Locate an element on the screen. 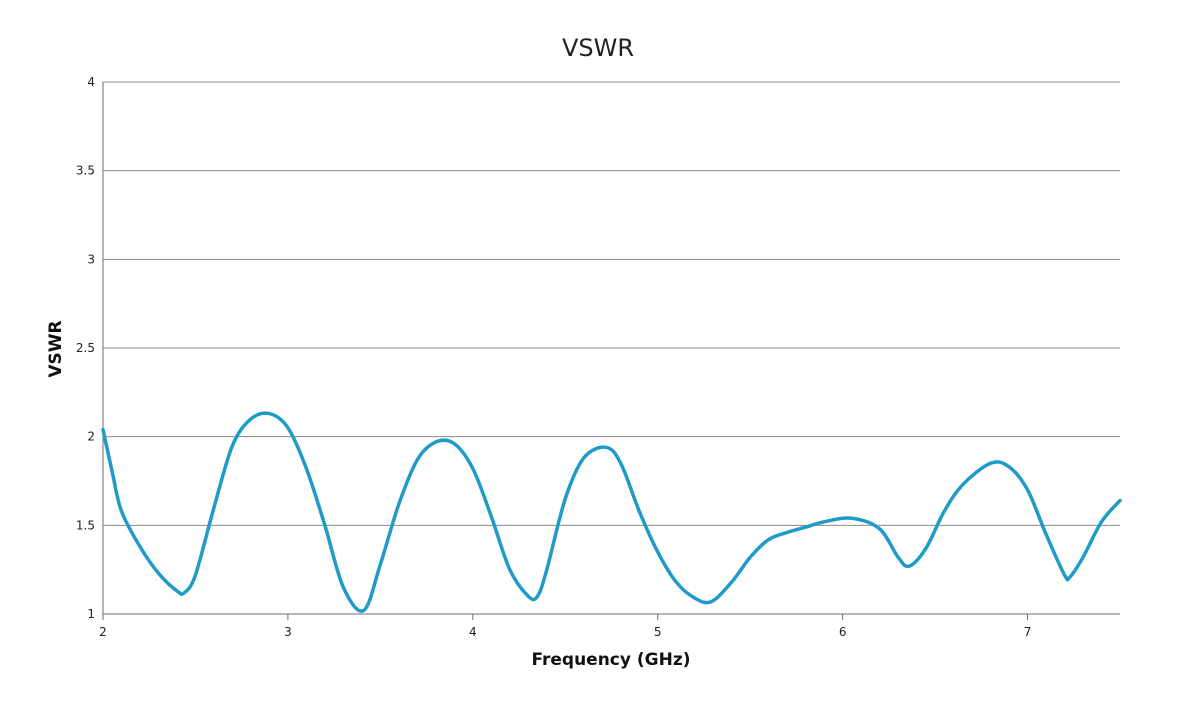  x-tick-label: 6 is located at coordinates (843, 632).